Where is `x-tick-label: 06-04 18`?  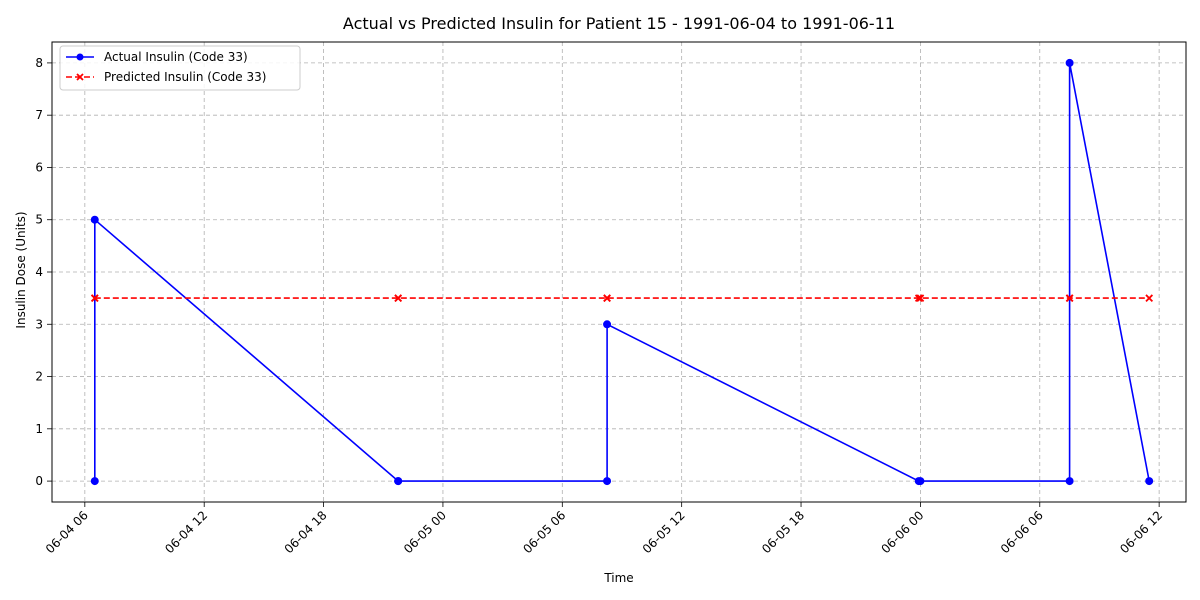 x-tick-label: 06-04 18 is located at coordinates (306, 532).